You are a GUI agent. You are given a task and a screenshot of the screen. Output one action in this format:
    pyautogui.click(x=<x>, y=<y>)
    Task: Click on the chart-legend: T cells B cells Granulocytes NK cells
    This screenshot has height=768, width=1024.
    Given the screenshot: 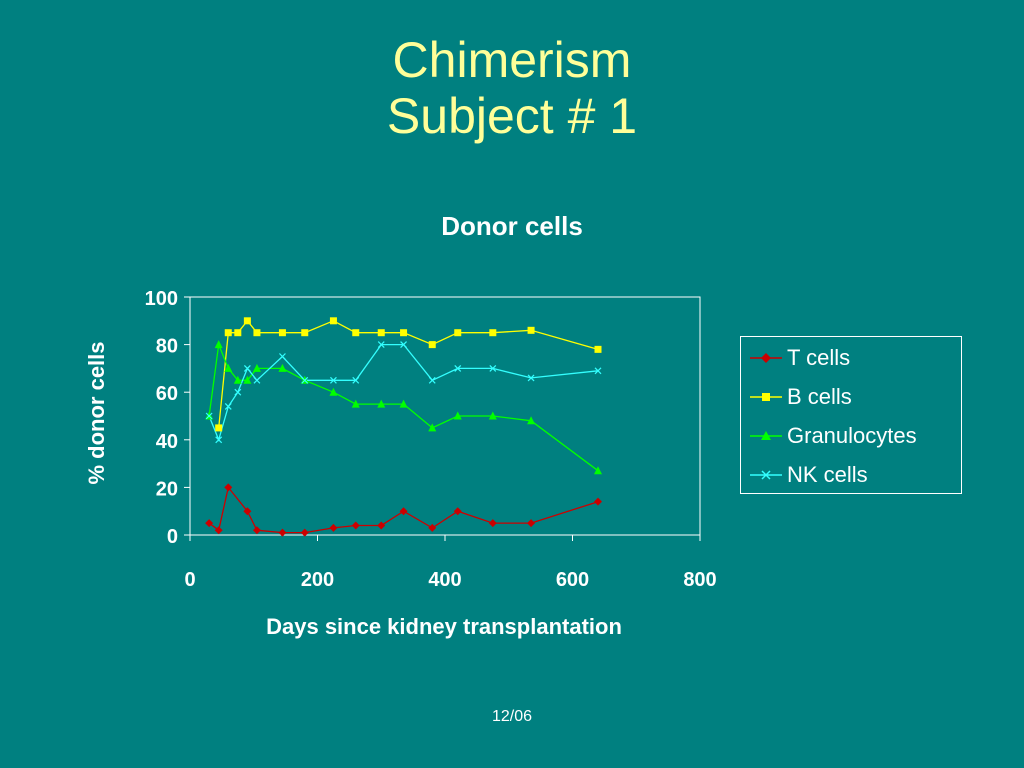 What is the action you would take?
    pyautogui.click(x=851, y=415)
    